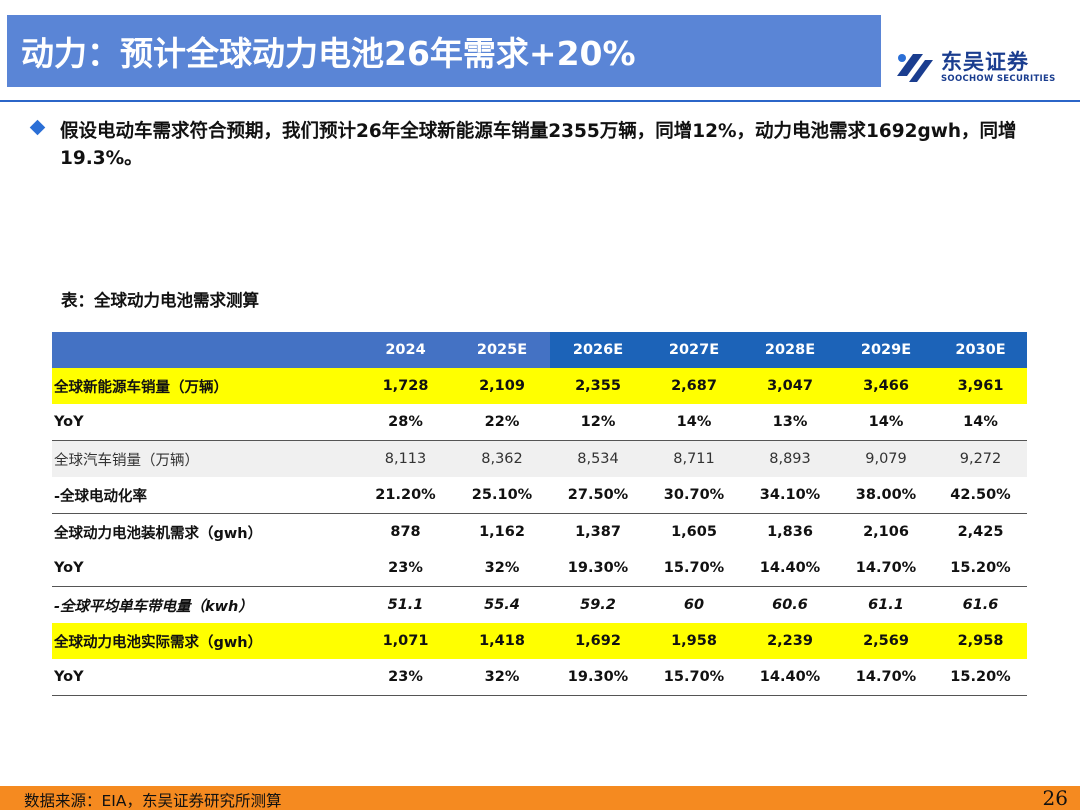  I want to click on header-cell: 2026E, so click(598, 350).